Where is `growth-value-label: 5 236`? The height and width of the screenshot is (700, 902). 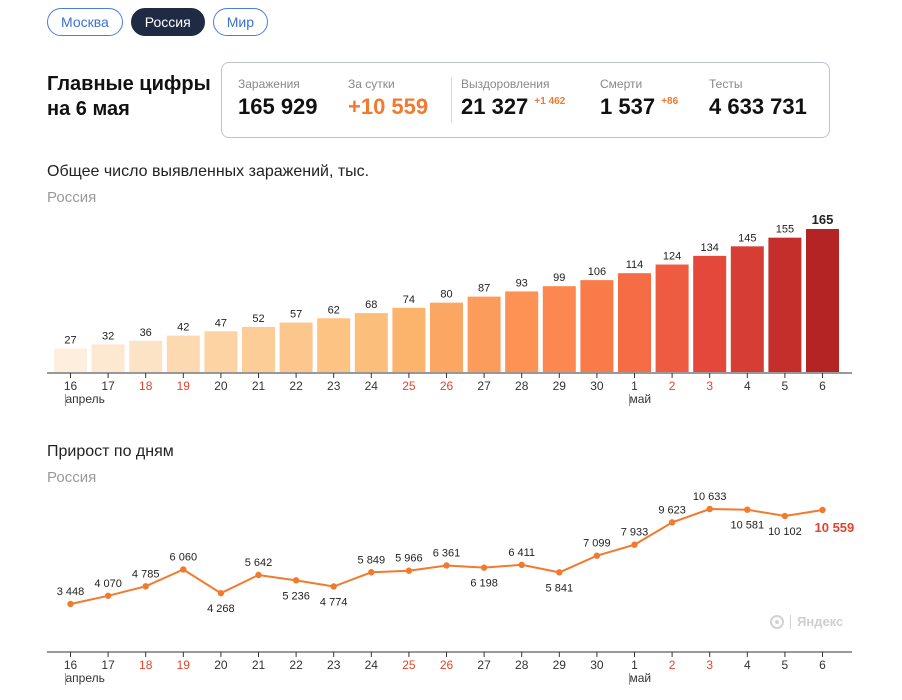 growth-value-label: 5 236 is located at coordinates (296, 596).